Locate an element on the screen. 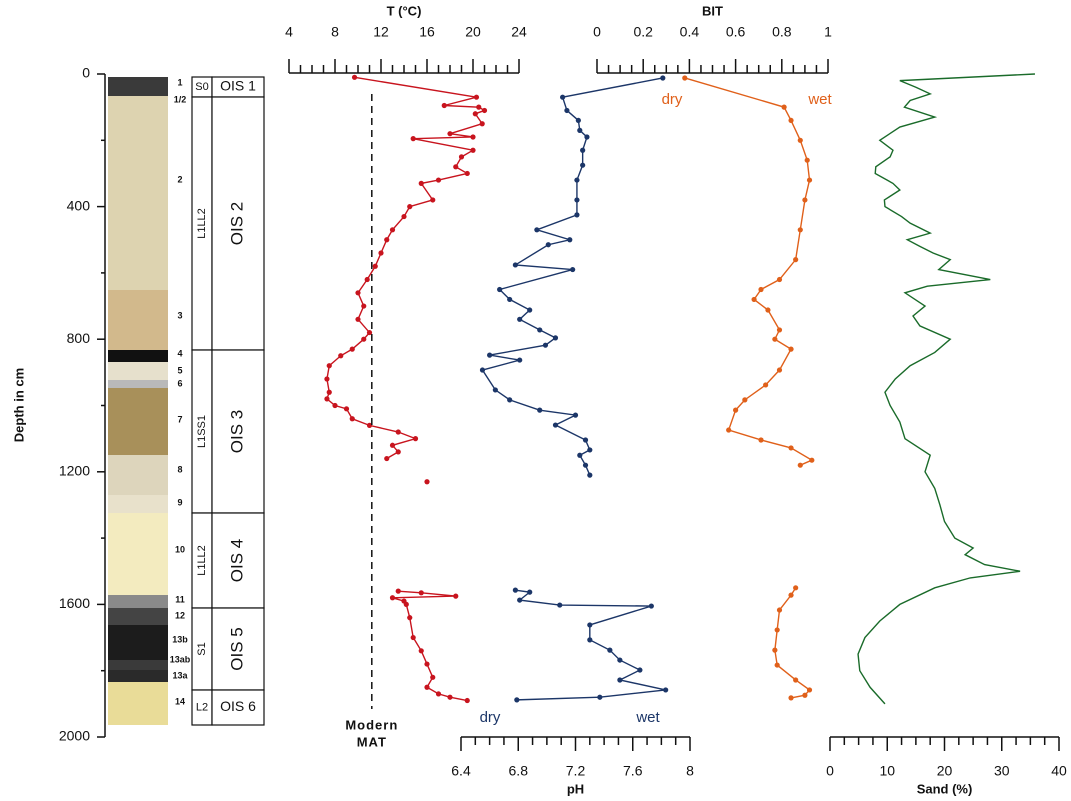  x-tick-label: 0 is located at coordinates (597, 32).